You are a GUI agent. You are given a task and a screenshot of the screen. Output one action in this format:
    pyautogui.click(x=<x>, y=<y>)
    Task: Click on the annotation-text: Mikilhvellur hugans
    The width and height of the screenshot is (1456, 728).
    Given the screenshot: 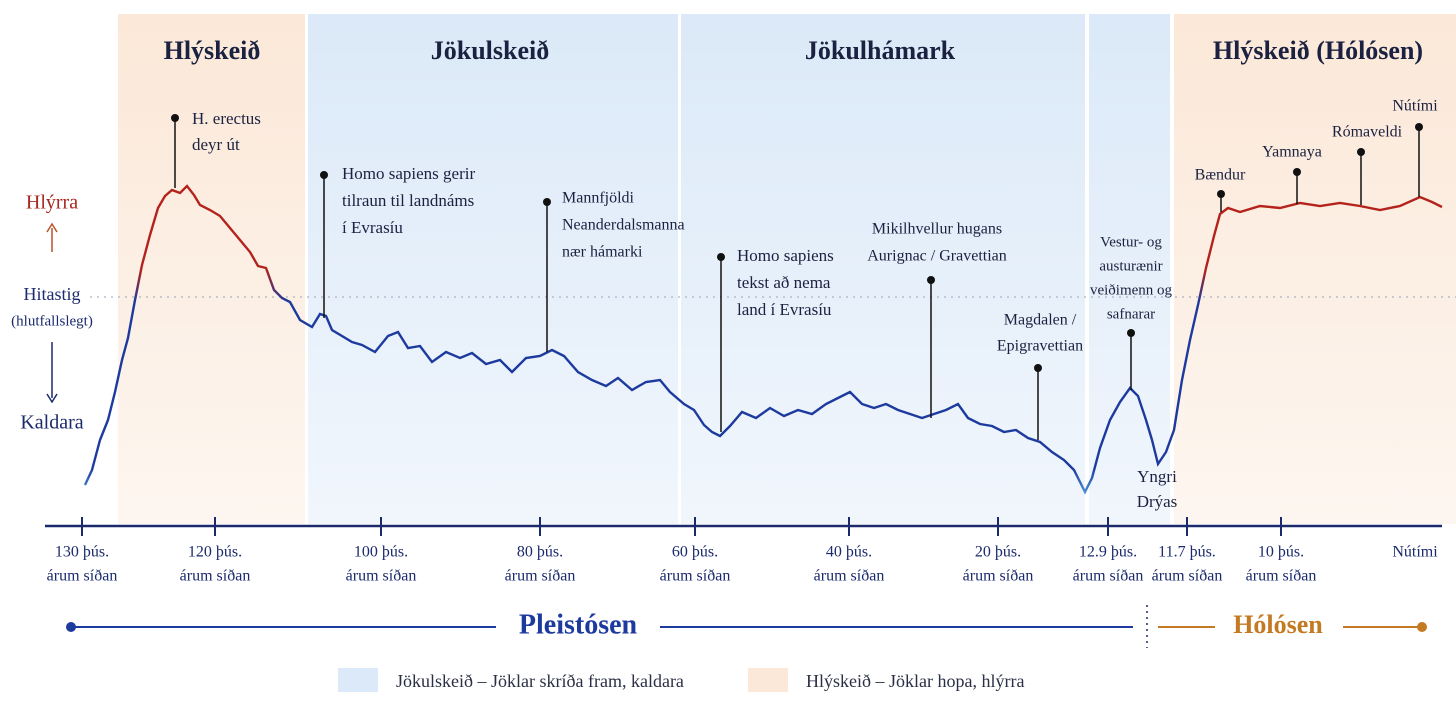 What is the action you would take?
    pyautogui.click(x=937, y=229)
    